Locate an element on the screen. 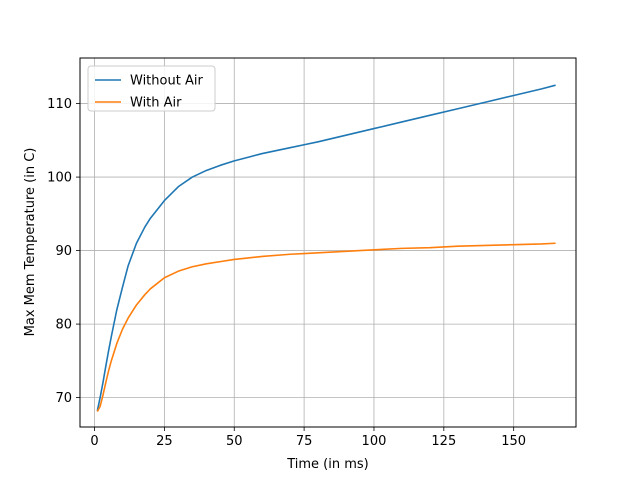  x-tick-label: 75 is located at coordinates (304, 441).